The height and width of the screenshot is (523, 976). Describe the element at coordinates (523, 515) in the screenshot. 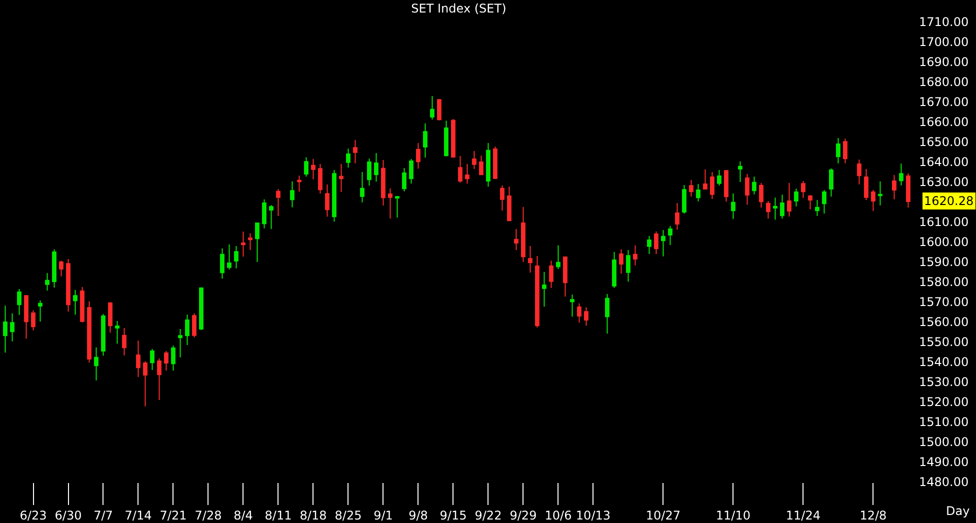

I see `x-tick-label: 9/29` at that location.